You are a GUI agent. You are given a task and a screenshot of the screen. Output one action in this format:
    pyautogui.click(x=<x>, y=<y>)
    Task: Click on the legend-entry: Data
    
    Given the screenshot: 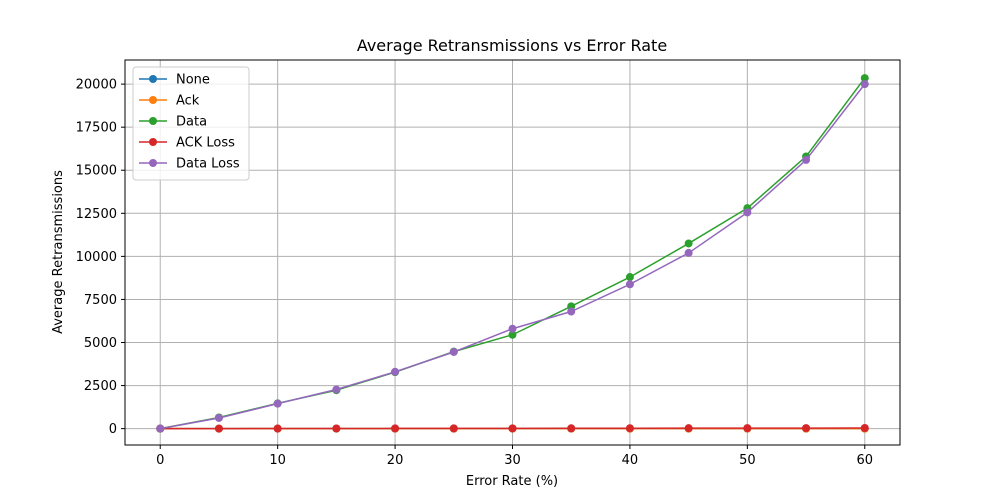 What is the action you would take?
    pyautogui.click(x=173, y=122)
    